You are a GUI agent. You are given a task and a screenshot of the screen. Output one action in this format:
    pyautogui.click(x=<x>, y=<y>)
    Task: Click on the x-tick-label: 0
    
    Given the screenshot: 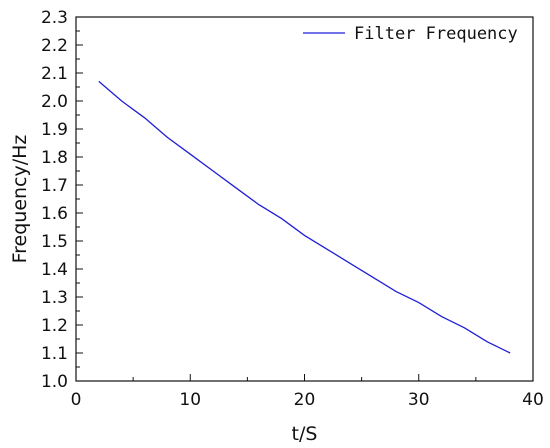 What is the action you would take?
    pyautogui.click(x=76, y=400)
    